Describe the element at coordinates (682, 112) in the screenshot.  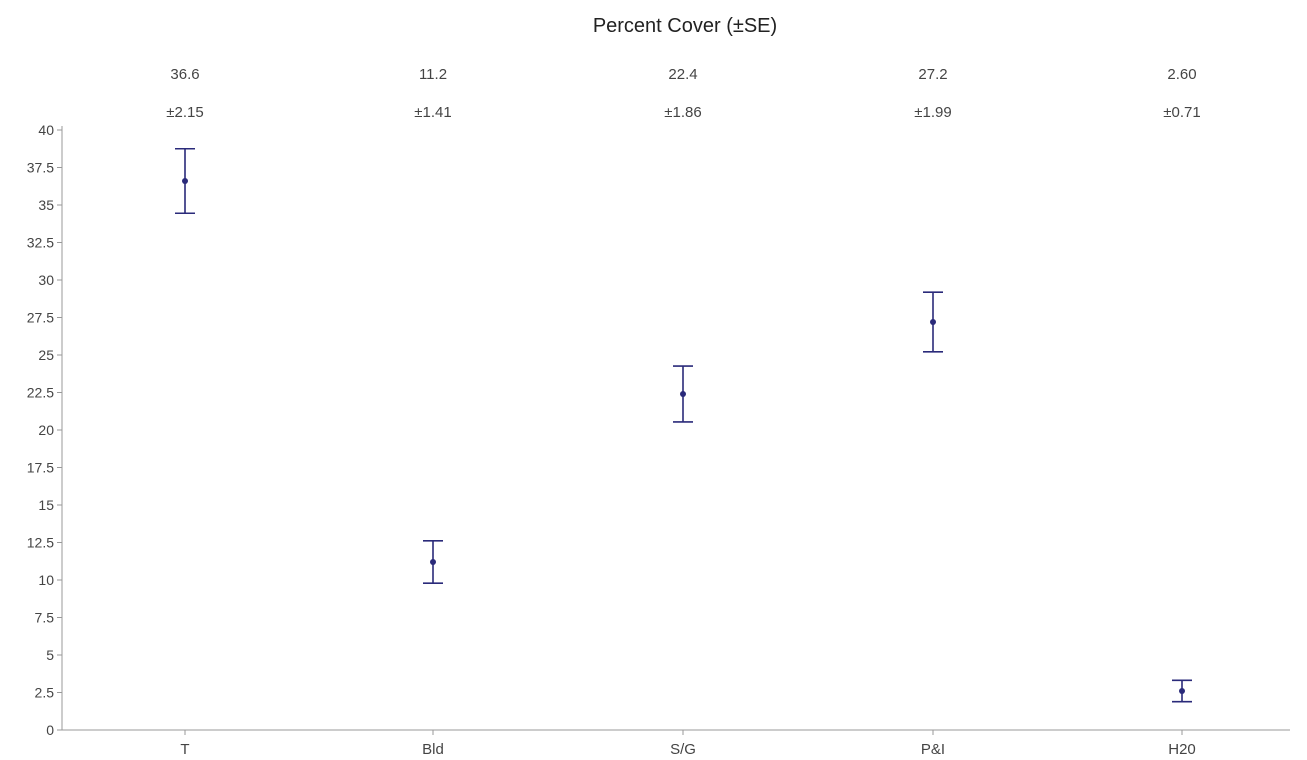
I see `error-label: ±1.86` at that location.